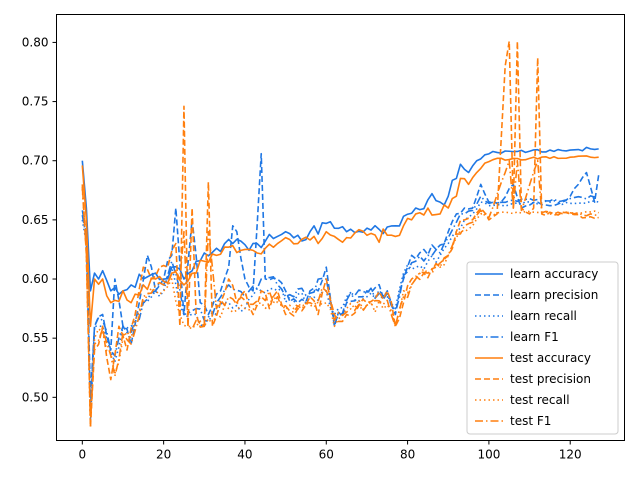  Describe the element at coordinates (570, 455) in the screenshot. I see `x-tick-label: 120` at that location.